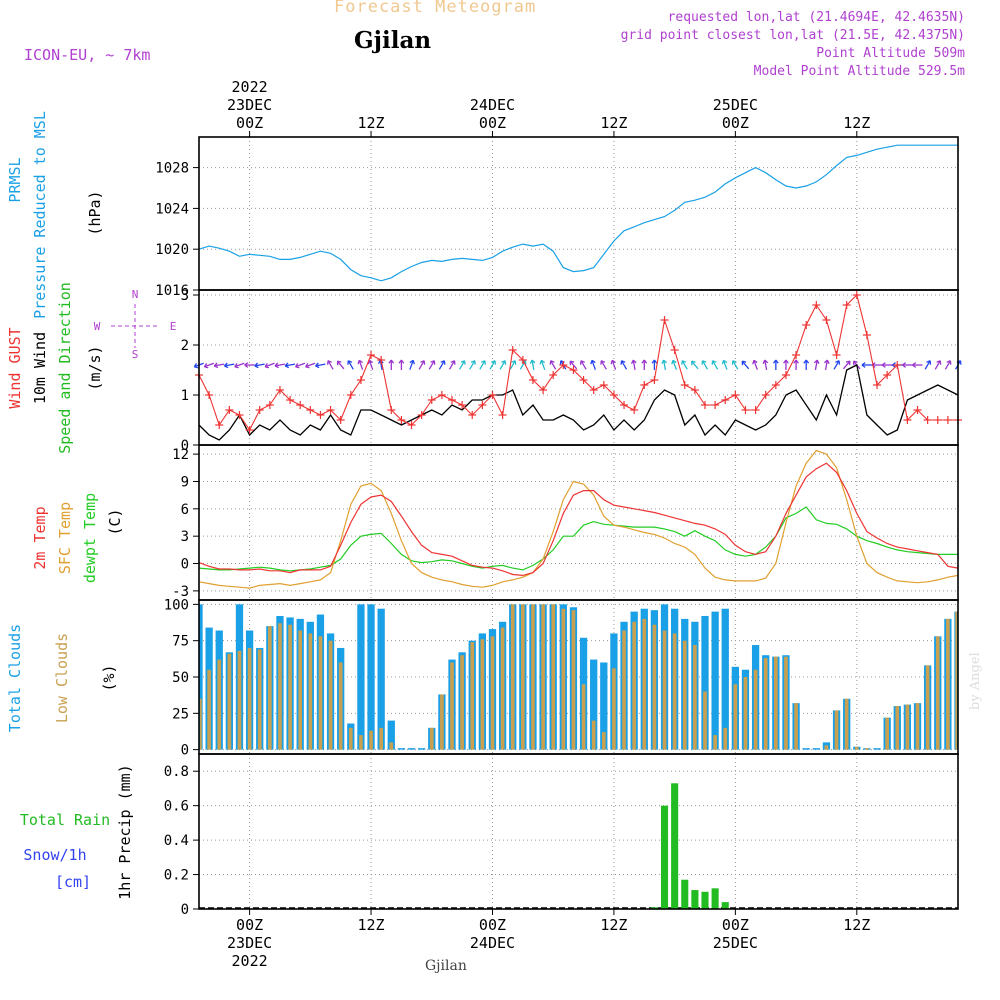 This screenshot has height=1000, width=1000. I want to click on sfc-temp-line, so click(578, 519).